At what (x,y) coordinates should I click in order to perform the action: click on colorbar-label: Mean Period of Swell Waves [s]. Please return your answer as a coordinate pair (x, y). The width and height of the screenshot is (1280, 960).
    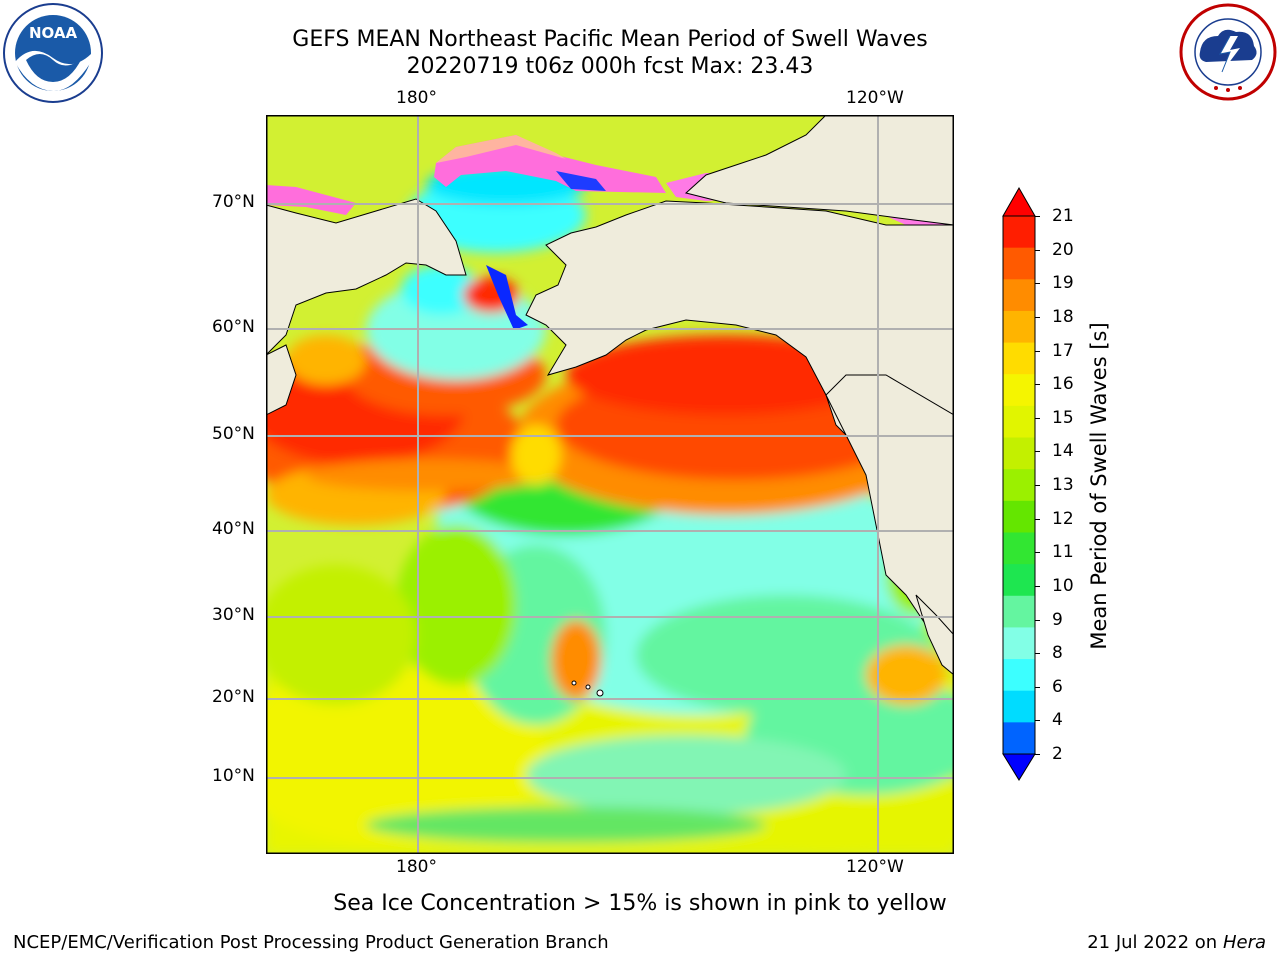
    Looking at the image, I should click on (1099, 486).